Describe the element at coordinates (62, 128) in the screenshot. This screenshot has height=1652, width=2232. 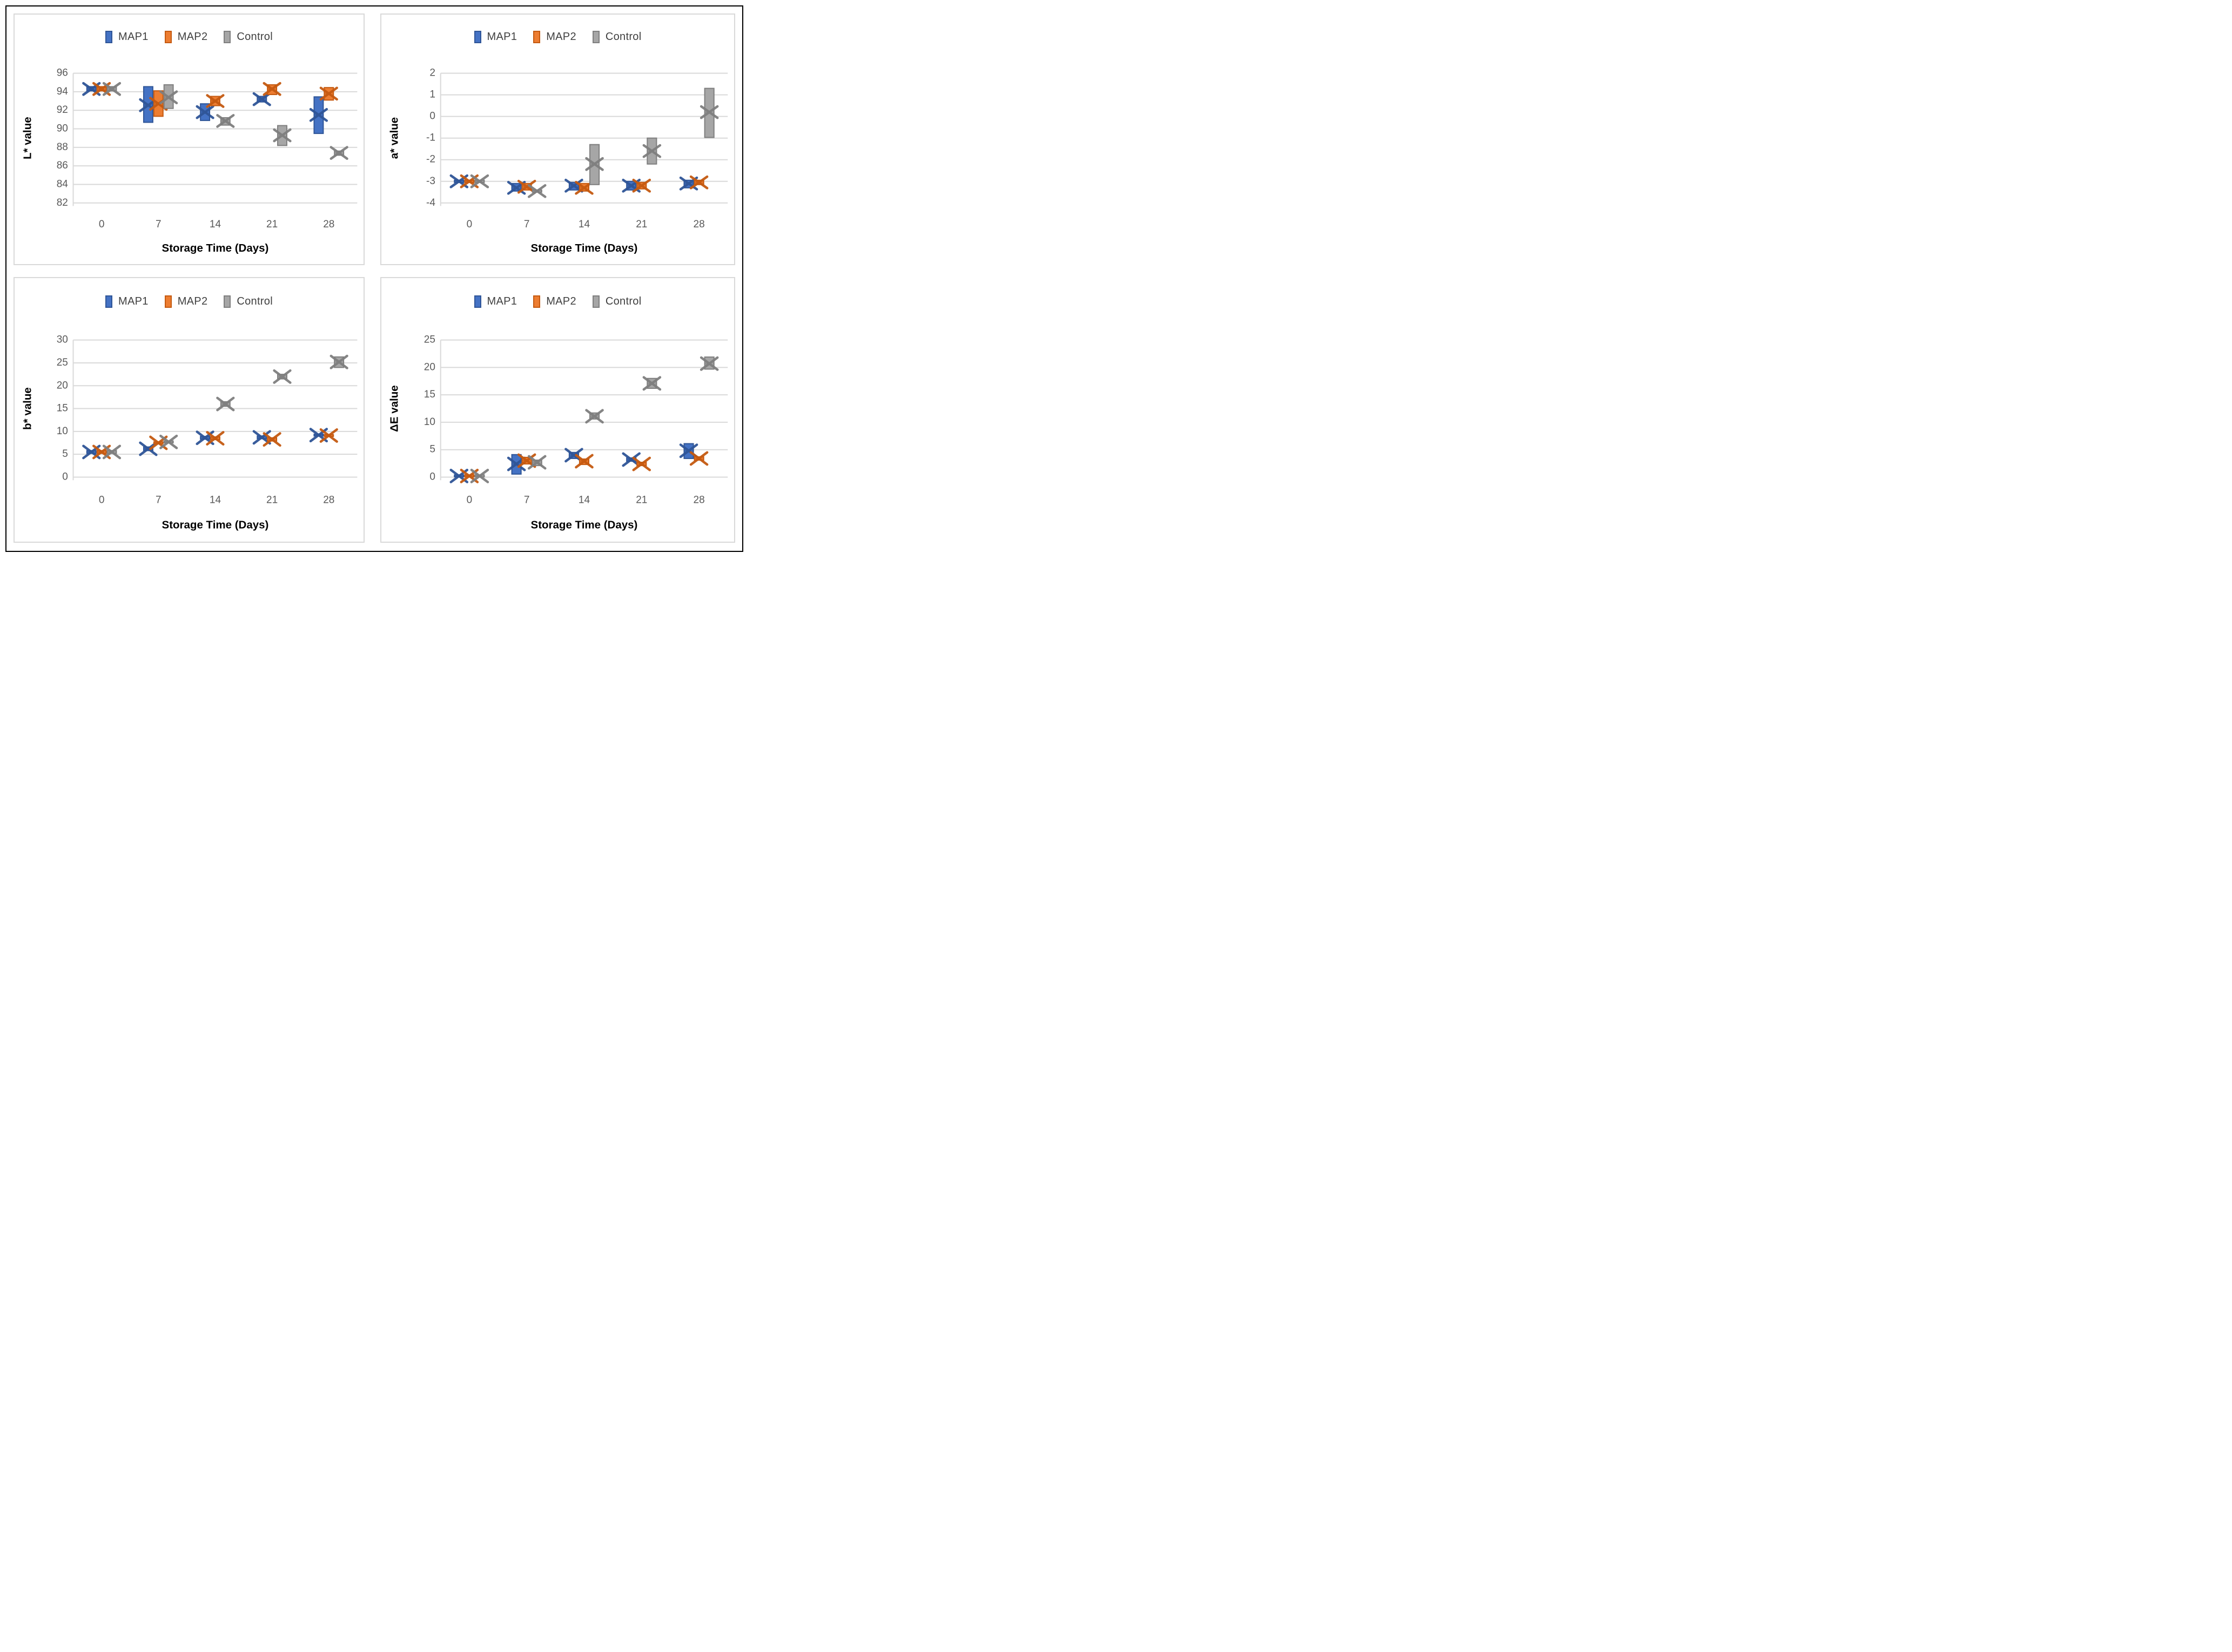
I see `y-tick-label: 90` at that location.